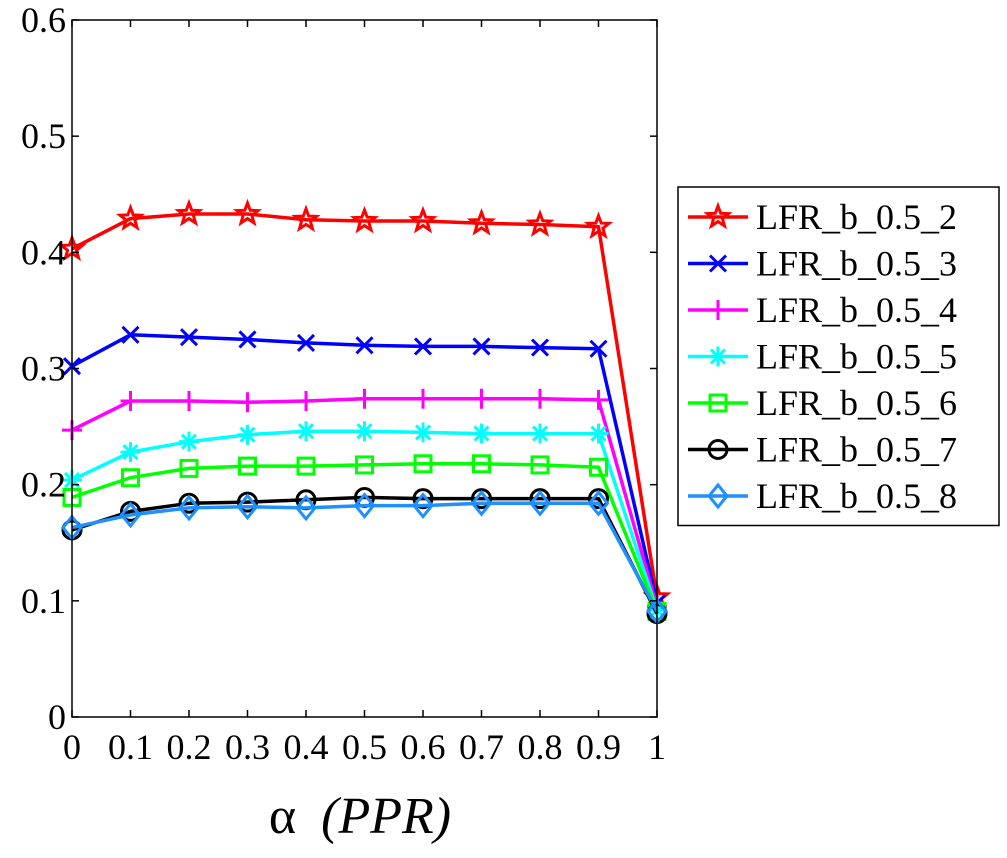 The width and height of the screenshot is (1007, 858). I want to click on y-tick-label: 0.2, so click(43, 485).